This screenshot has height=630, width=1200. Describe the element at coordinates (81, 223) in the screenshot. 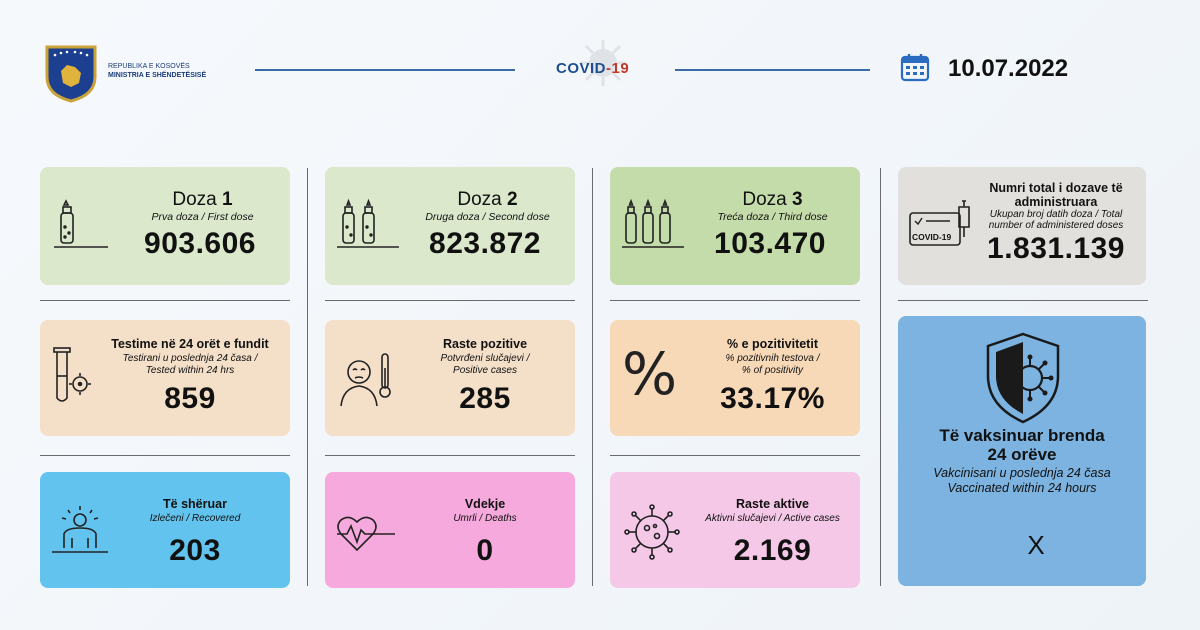

I see `vaccine-vial-icon` at that location.